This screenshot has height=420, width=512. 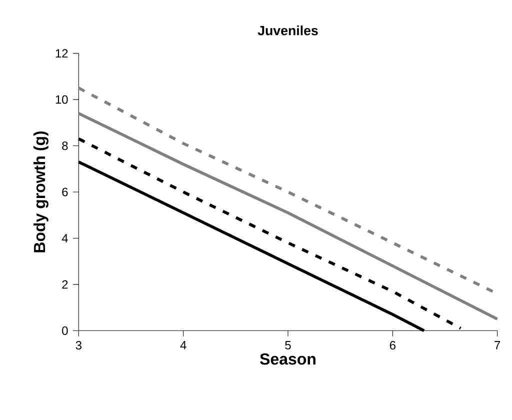 I want to click on y-tick-label: 2, so click(x=65, y=284).